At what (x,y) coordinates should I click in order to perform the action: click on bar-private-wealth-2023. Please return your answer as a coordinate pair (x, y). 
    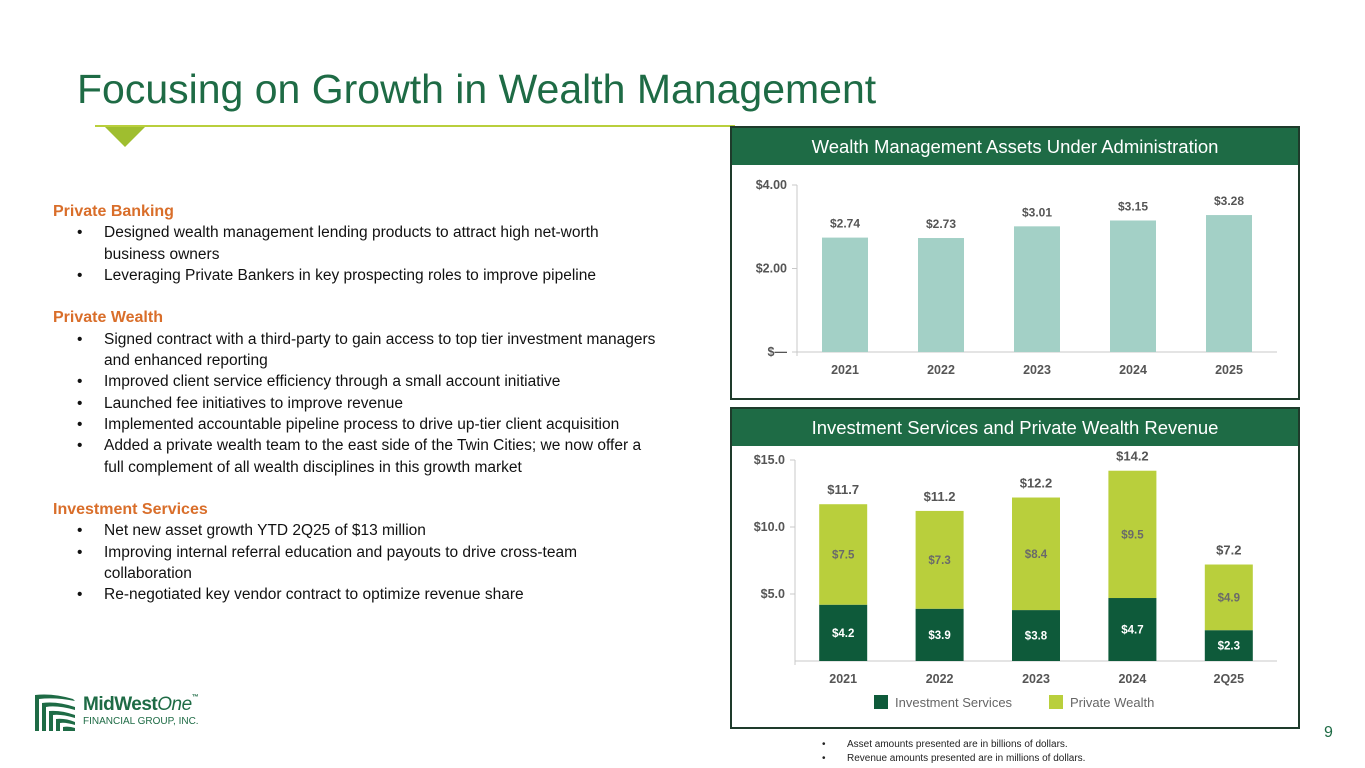
    Looking at the image, I should click on (1036, 554).